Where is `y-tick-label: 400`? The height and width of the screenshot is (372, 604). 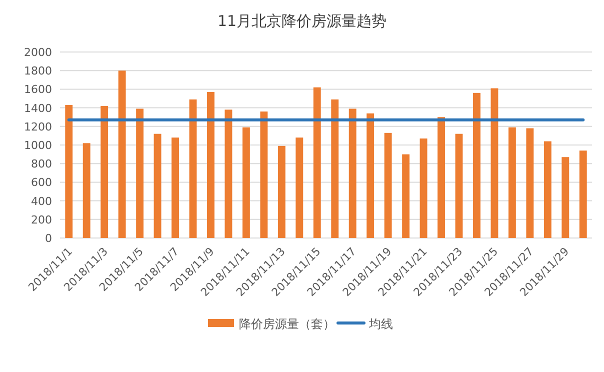
y-tick-label: 400 is located at coordinates (41, 201).